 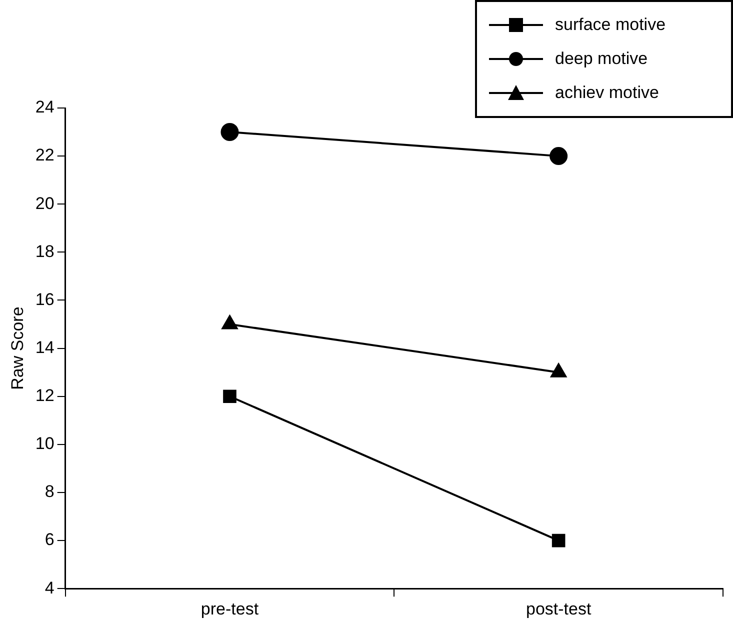 What do you see at coordinates (44, 299) in the screenshot?
I see `y-tick-label: 16` at bounding box center [44, 299].